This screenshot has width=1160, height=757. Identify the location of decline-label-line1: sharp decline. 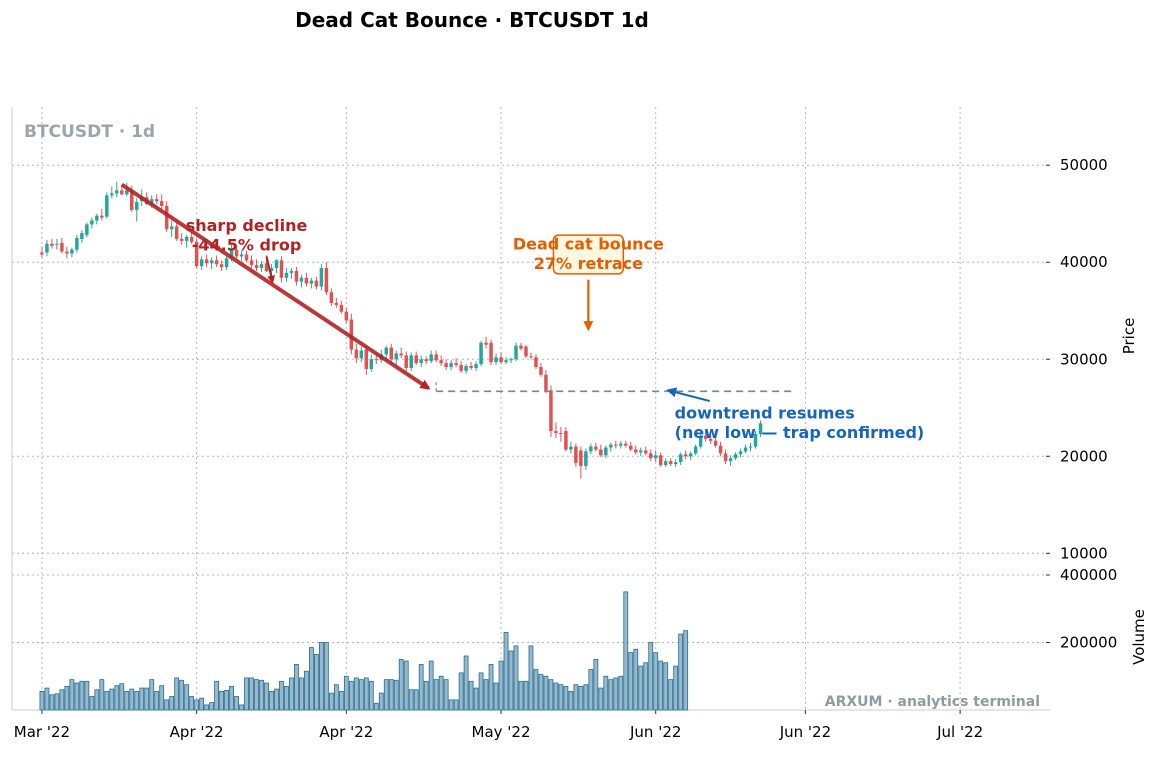
(247, 225).